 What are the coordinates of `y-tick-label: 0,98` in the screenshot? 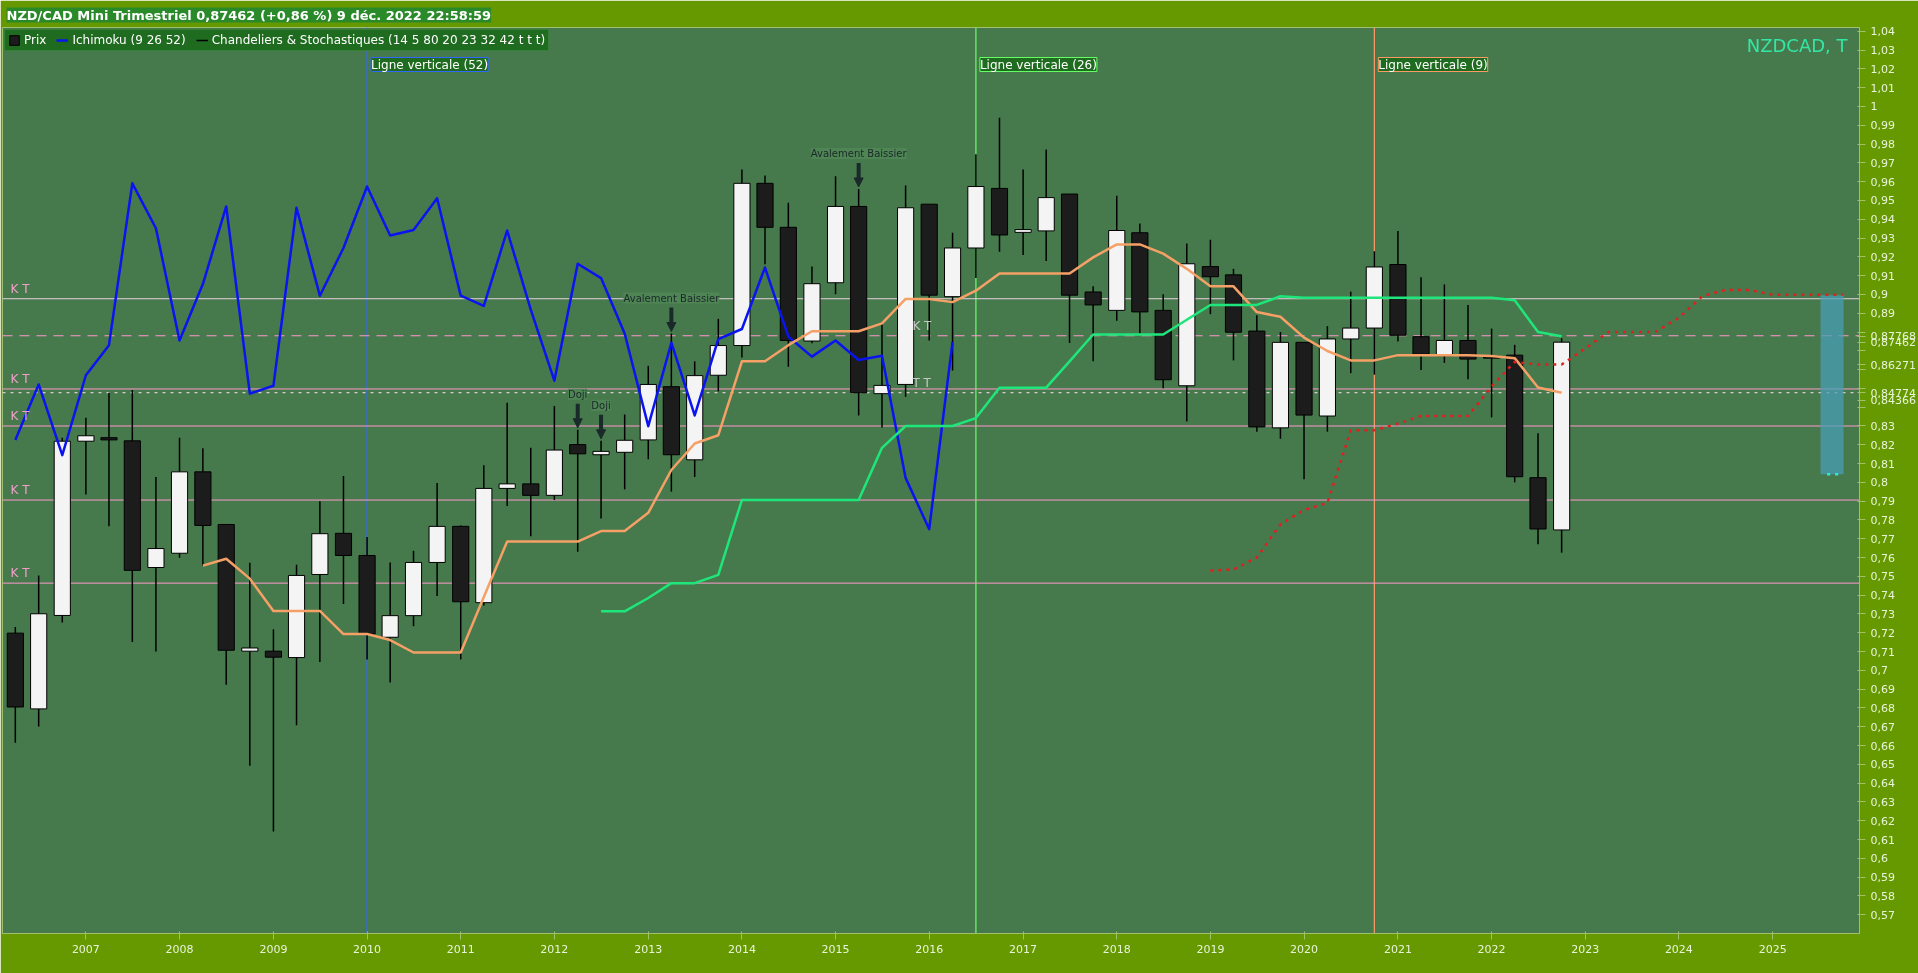 It's located at (1882, 145).